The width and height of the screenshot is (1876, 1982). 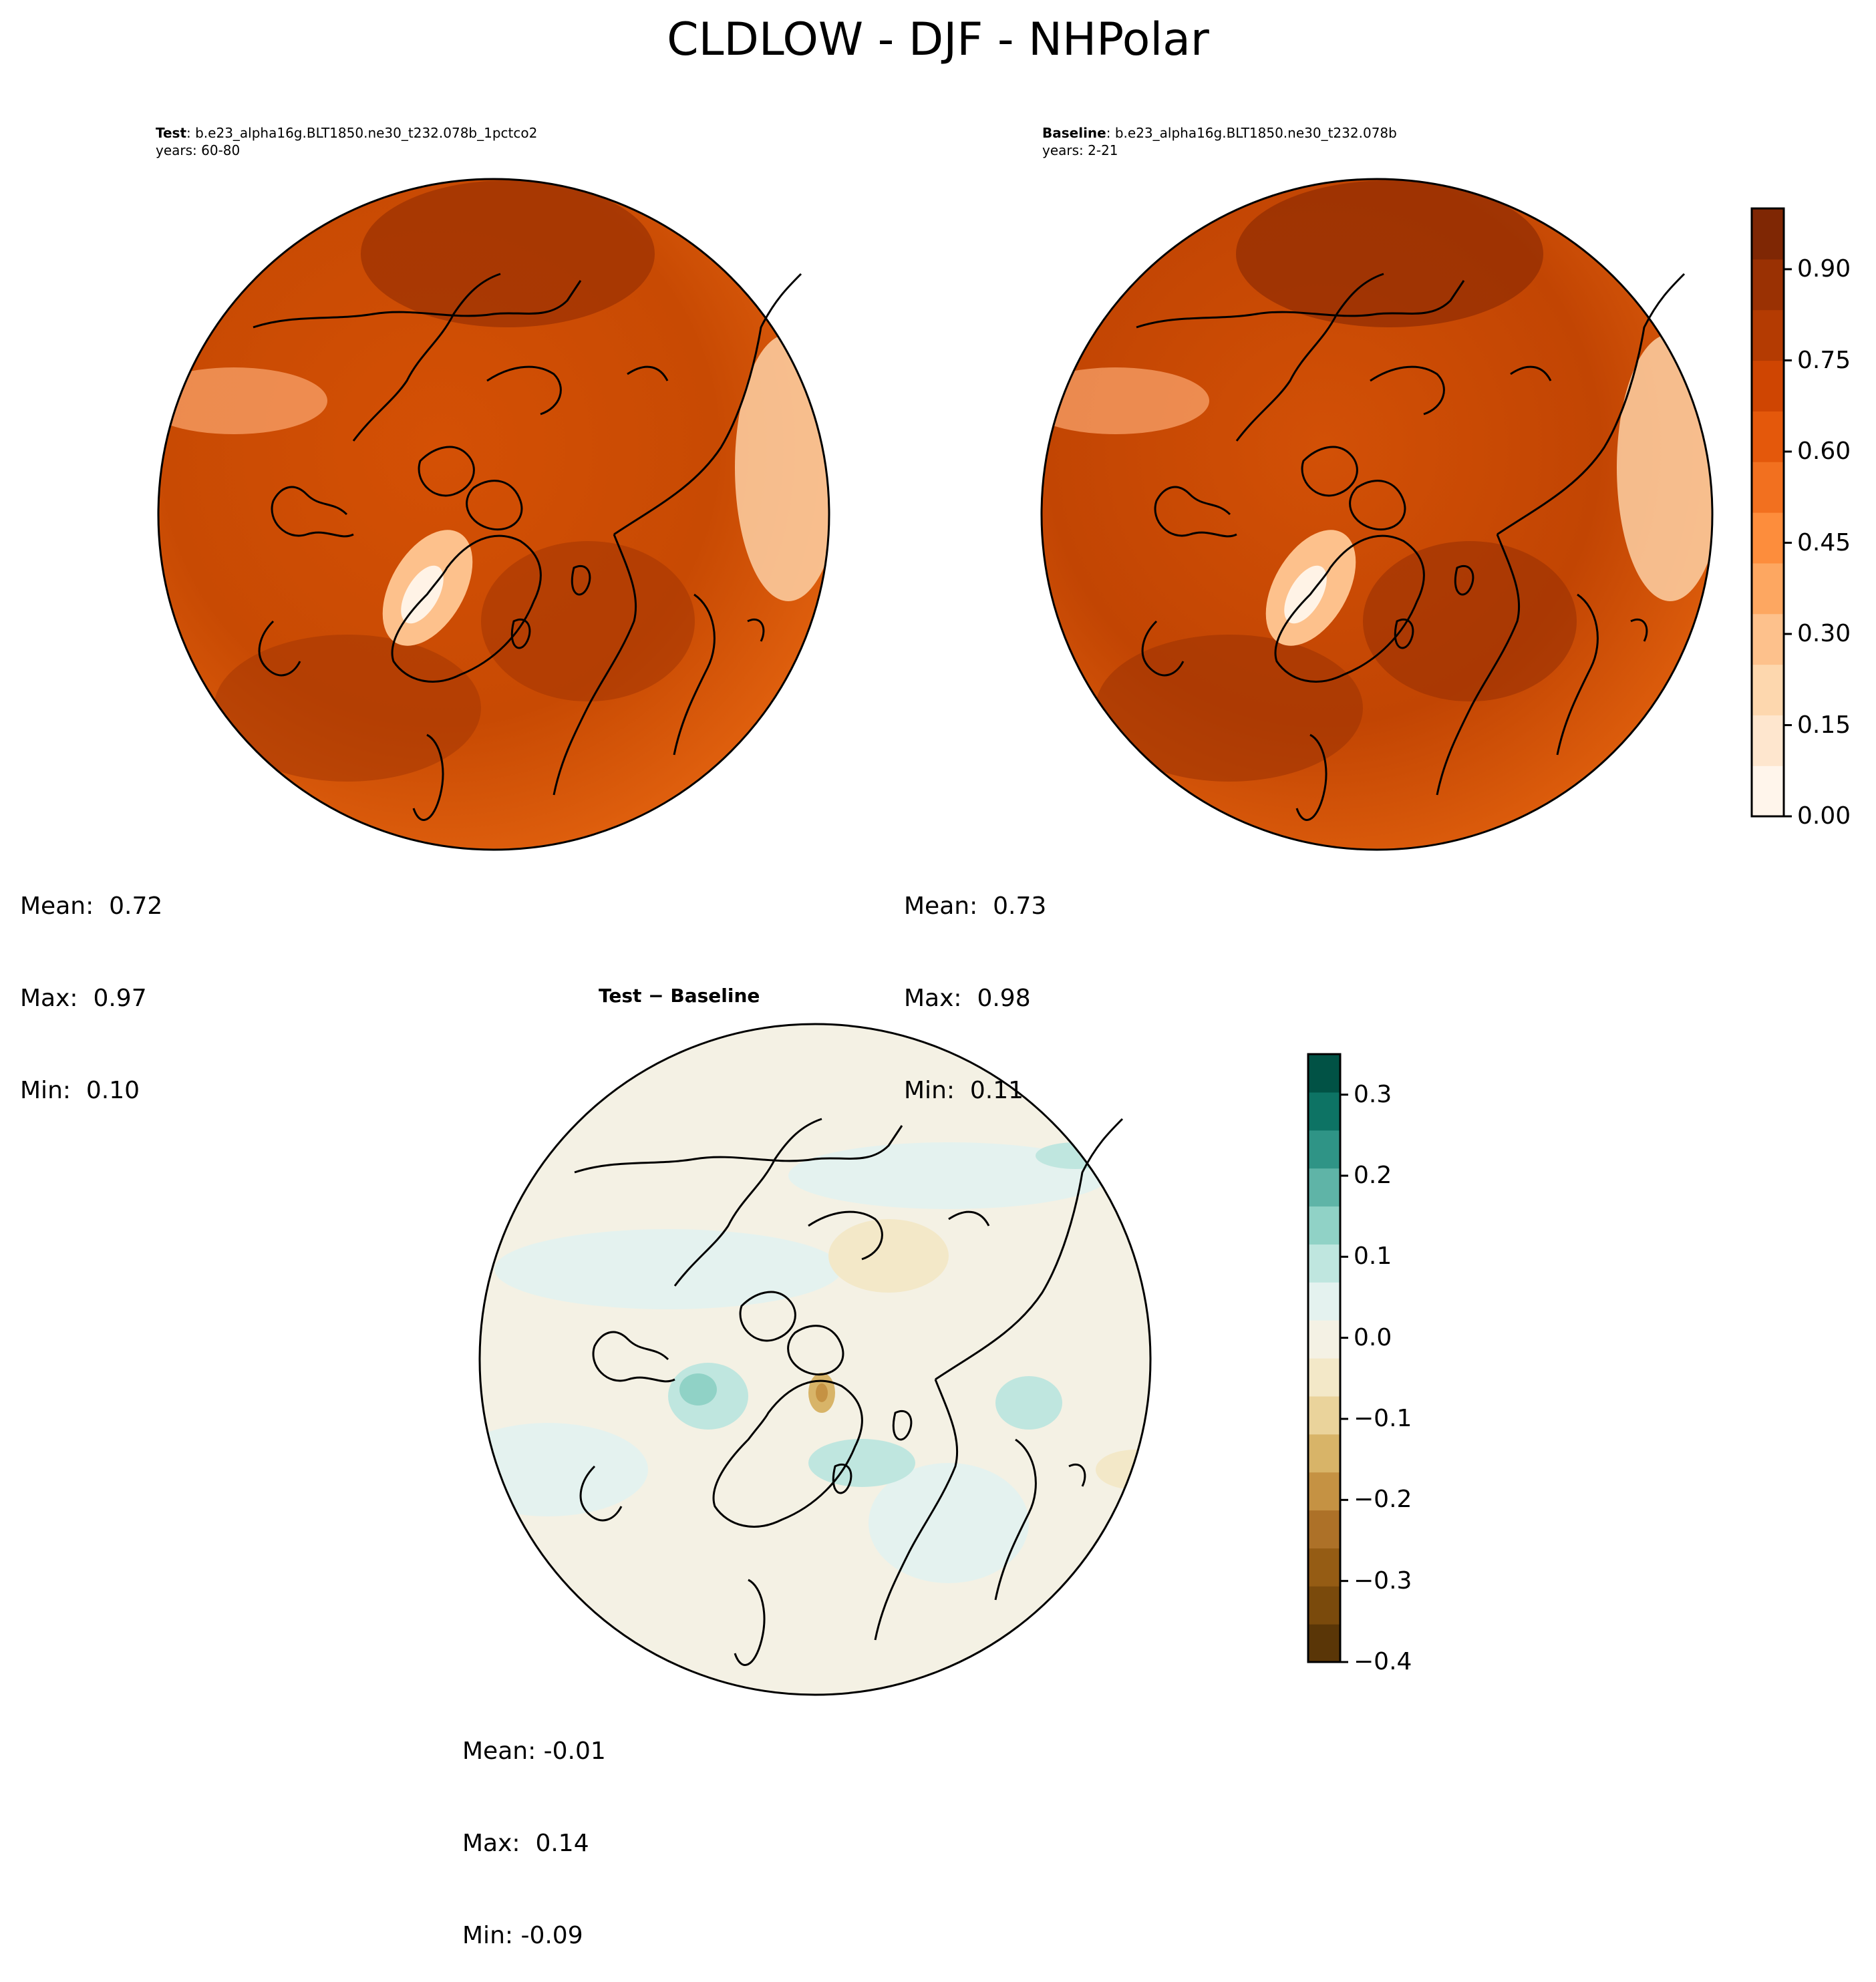 I want to click on difference-stats: Mean: -0.01 Max: 0.14 Min: -0.09, so click(x=534, y=1828).